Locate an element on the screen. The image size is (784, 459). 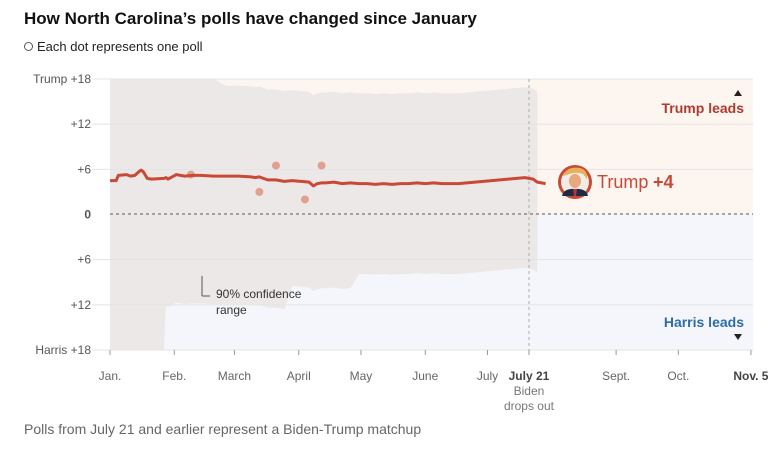
x-tick-label: Jan. is located at coordinates (110, 376).